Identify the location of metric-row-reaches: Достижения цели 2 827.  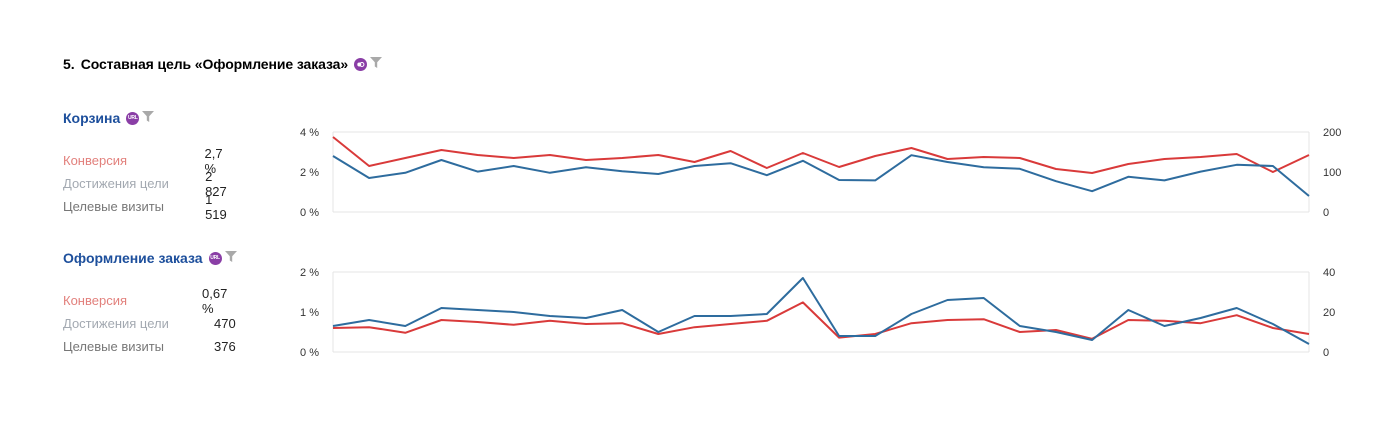
(149, 184).